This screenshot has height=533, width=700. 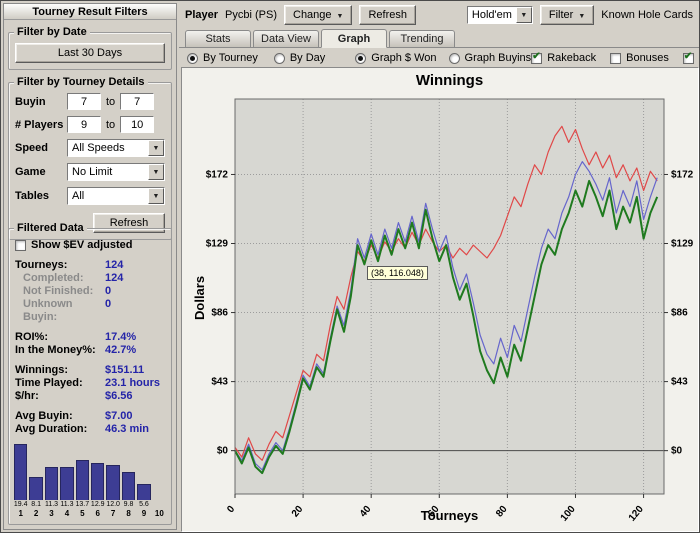 I want to click on stat-row-tourneys: Tourneys: 124, so click(x=90, y=265).